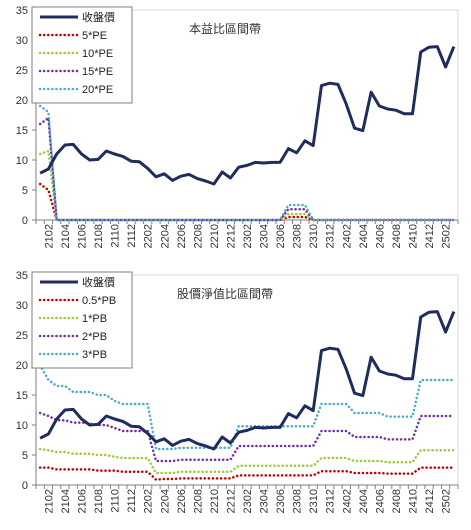 This screenshot has width=471, height=530. Describe the element at coordinates (247, 437) in the screenshot. I see `series-line-2xpb` at that location.